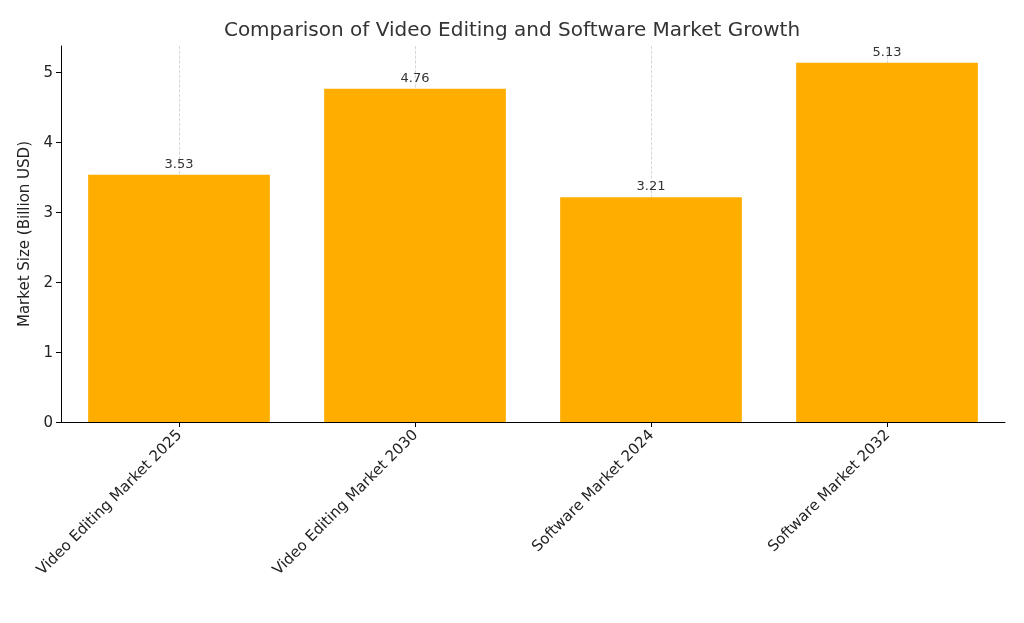  What do you see at coordinates (48, 351) in the screenshot?
I see `y-tick-label: 1` at bounding box center [48, 351].